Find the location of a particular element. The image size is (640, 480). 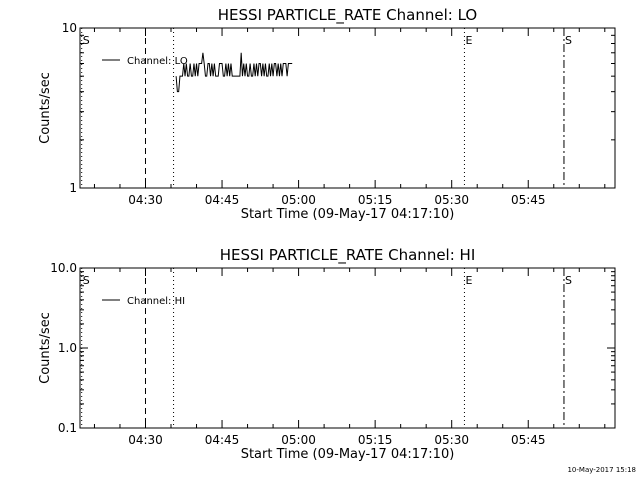

y-tick-label: 1.0 is located at coordinates (67, 348).